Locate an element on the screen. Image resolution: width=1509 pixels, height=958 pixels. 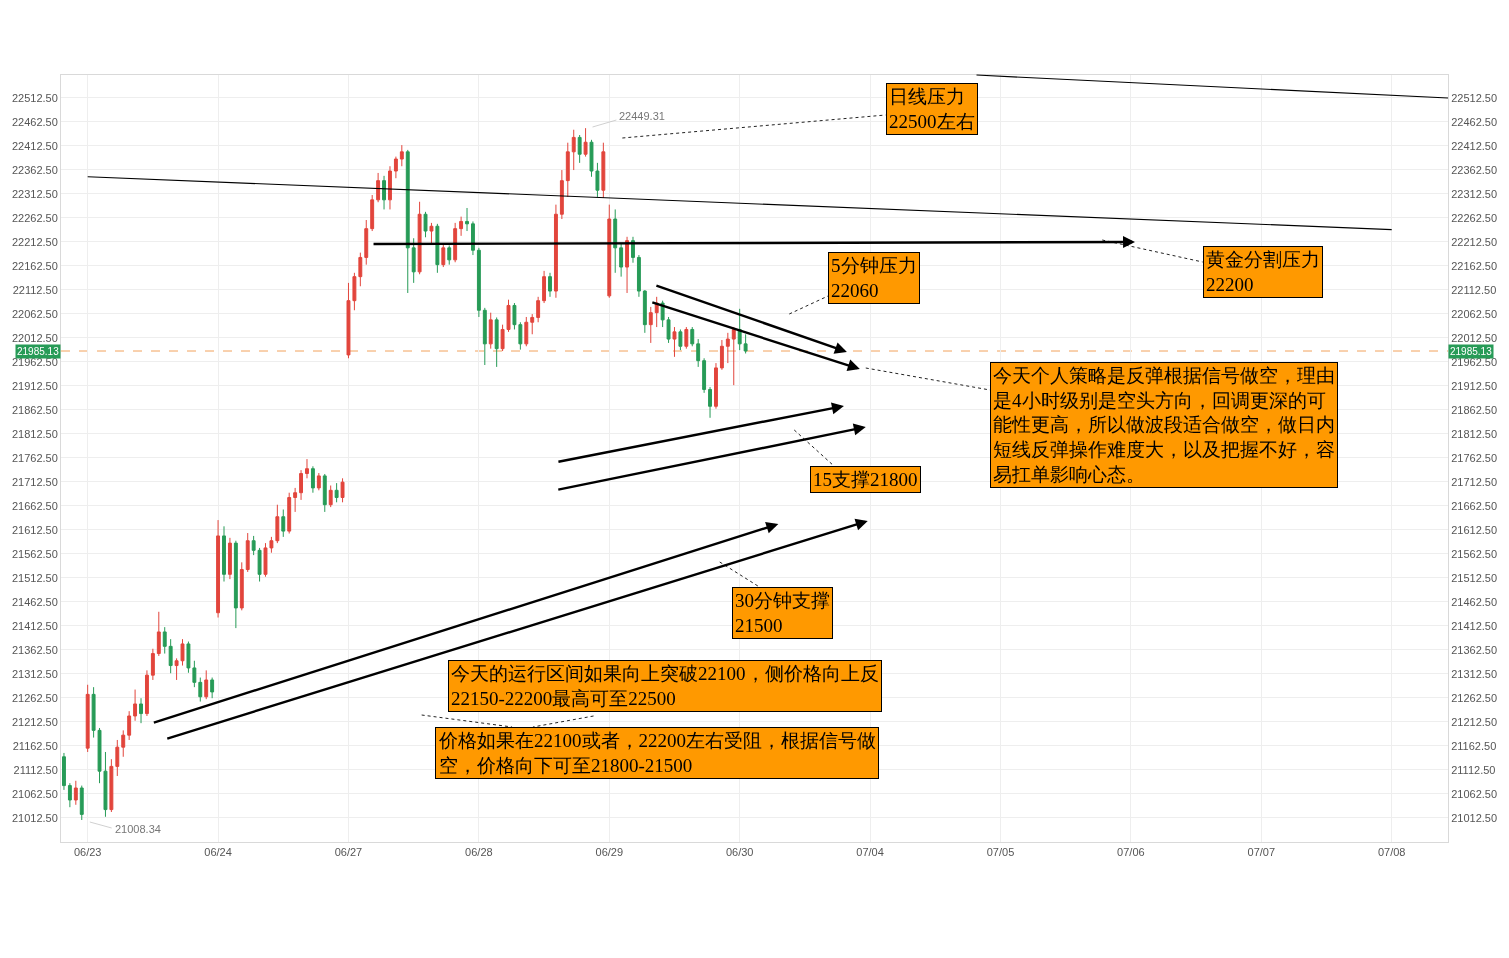
y-tick-label: 22362.50 is located at coordinates (34, 169).